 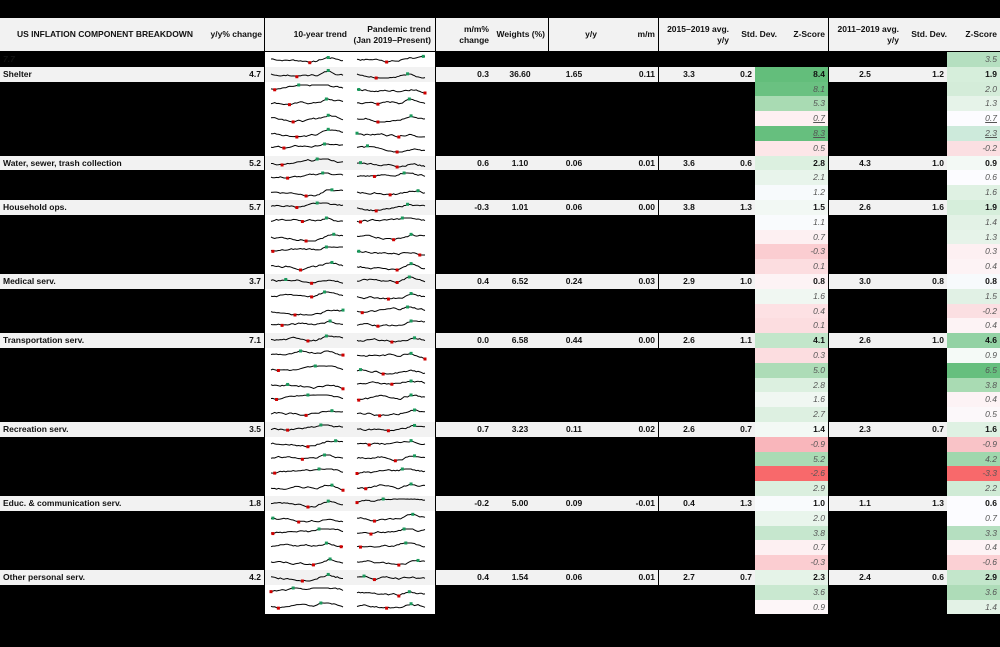 I want to click on z-score-1519: 1.2, so click(x=791, y=192).